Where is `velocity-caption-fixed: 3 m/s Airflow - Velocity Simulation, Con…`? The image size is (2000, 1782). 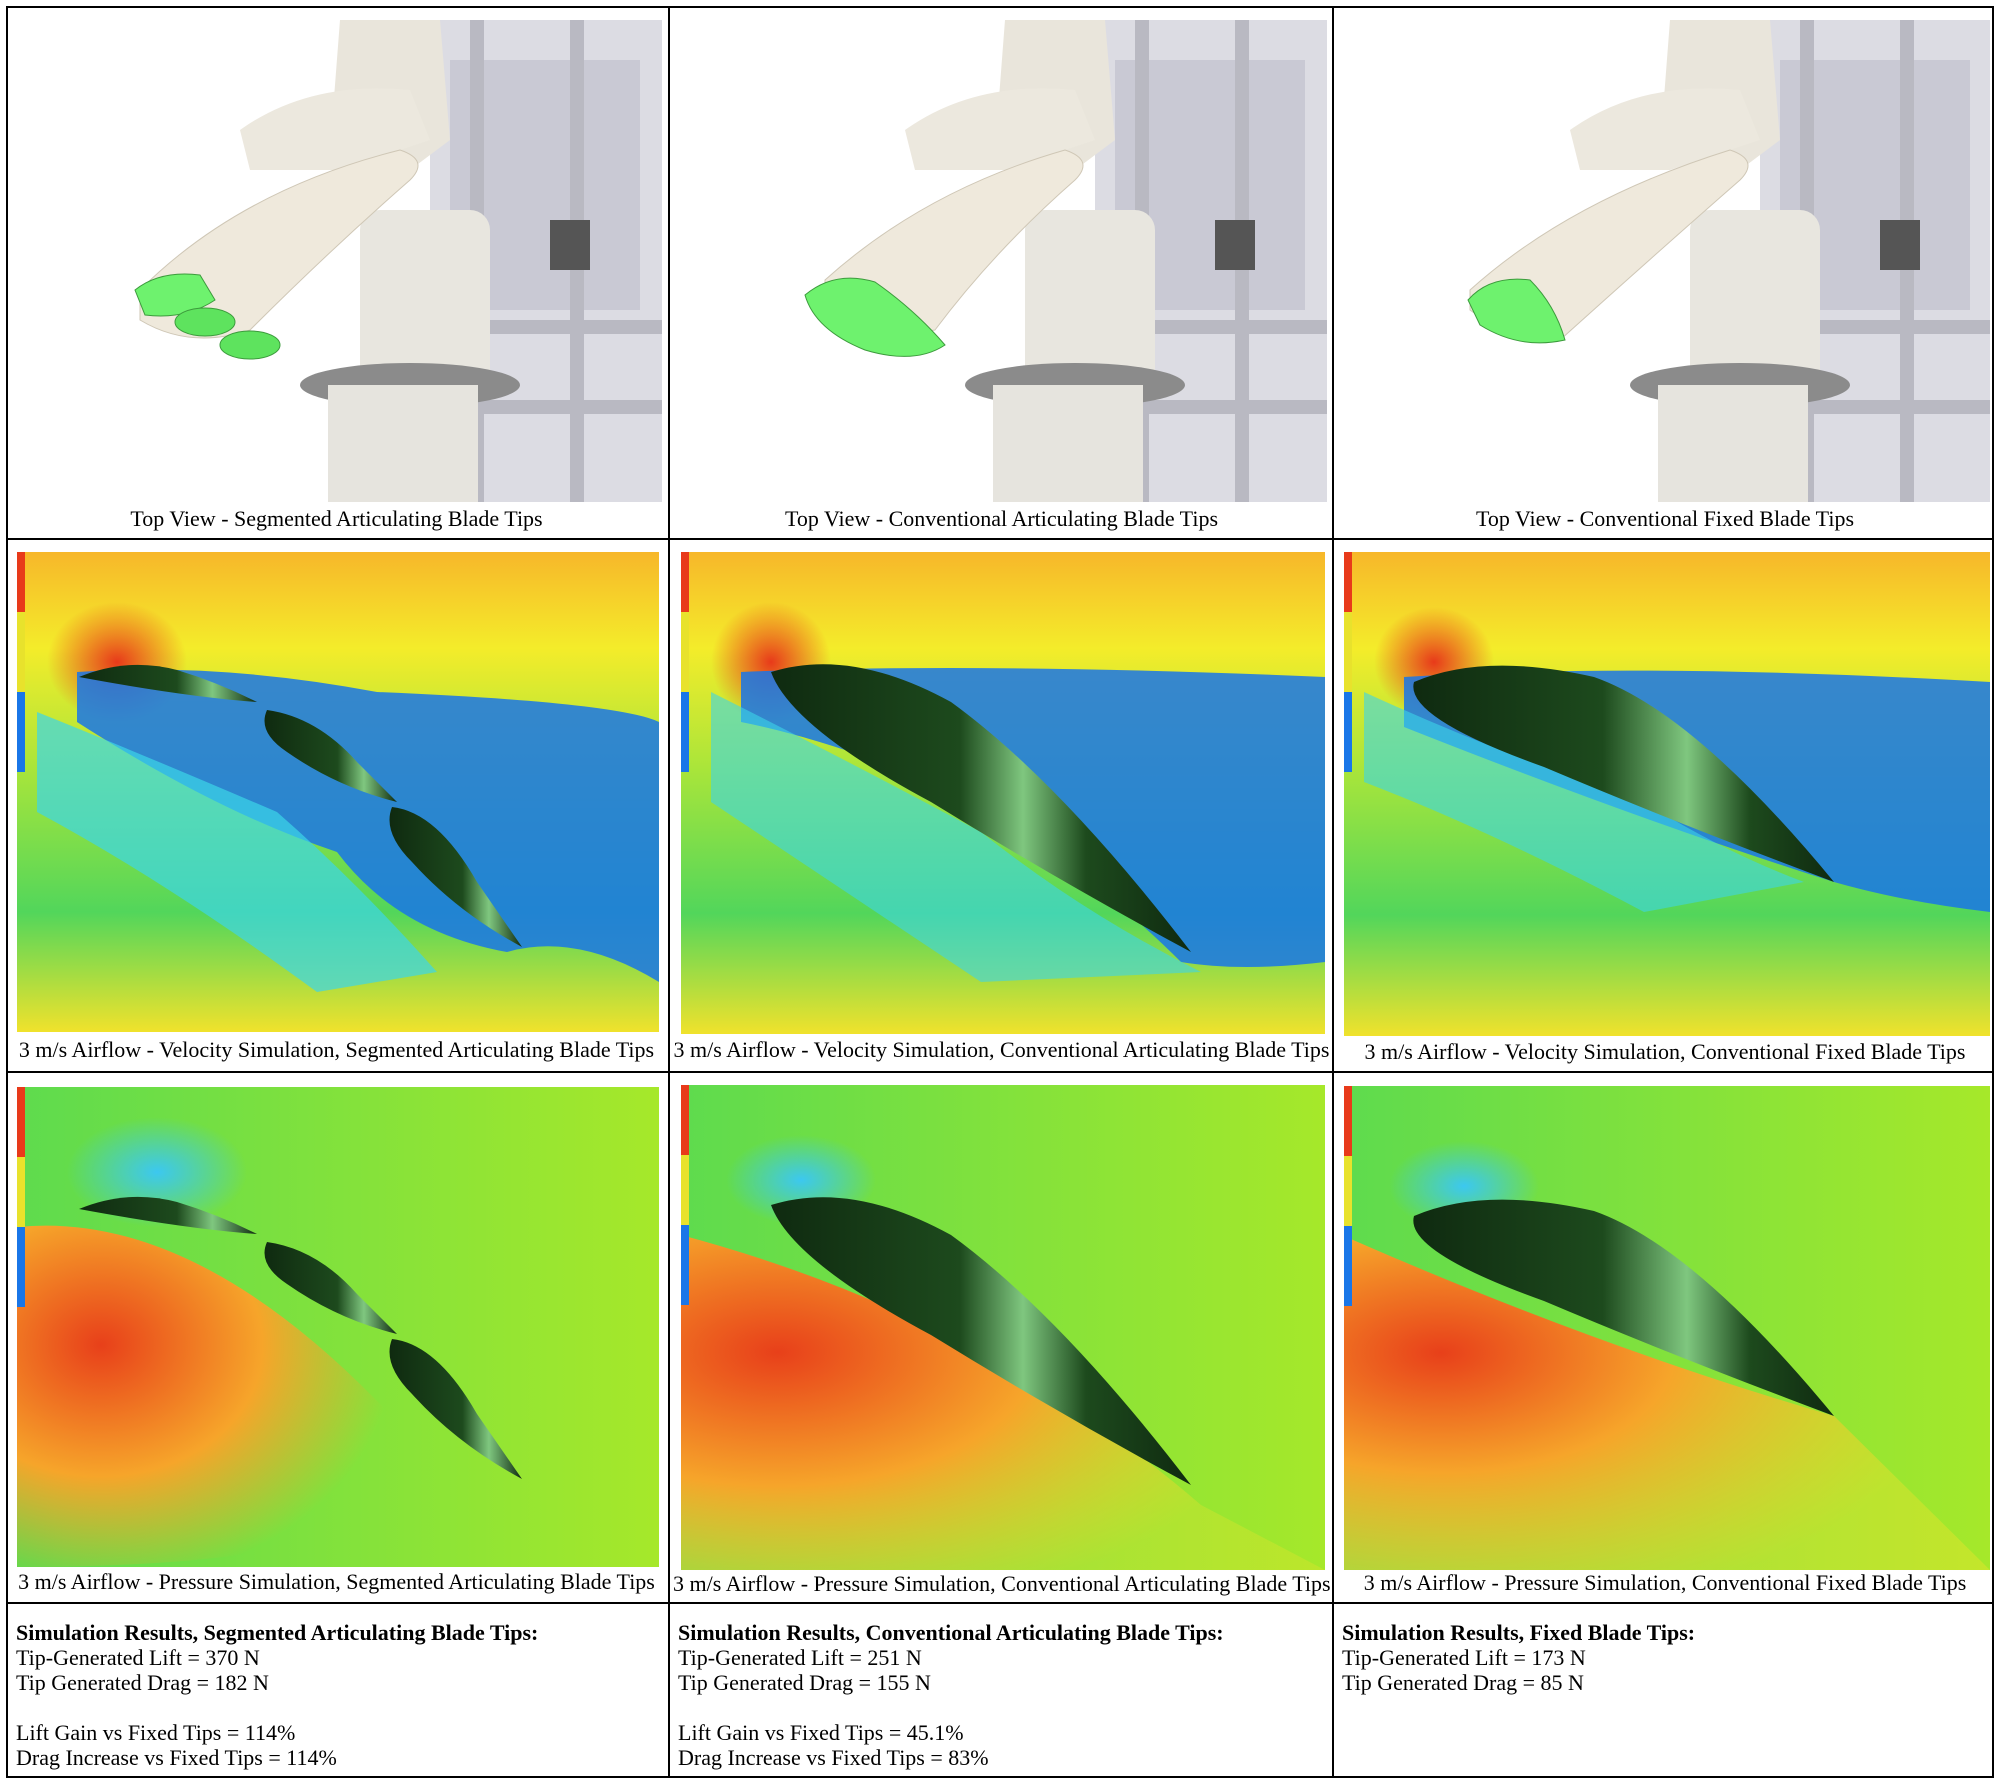
velocity-caption-fixed: 3 m/s Airflow - Velocity Simulation, Con… is located at coordinates (1665, 1051).